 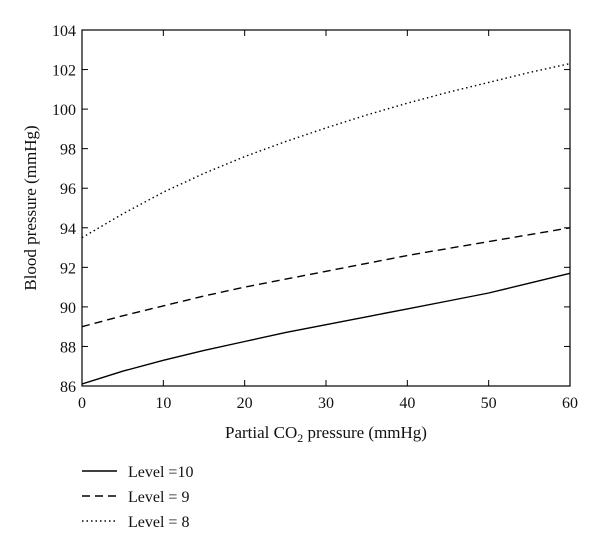 I want to click on y-tick-label: 90, so click(x=68, y=308).